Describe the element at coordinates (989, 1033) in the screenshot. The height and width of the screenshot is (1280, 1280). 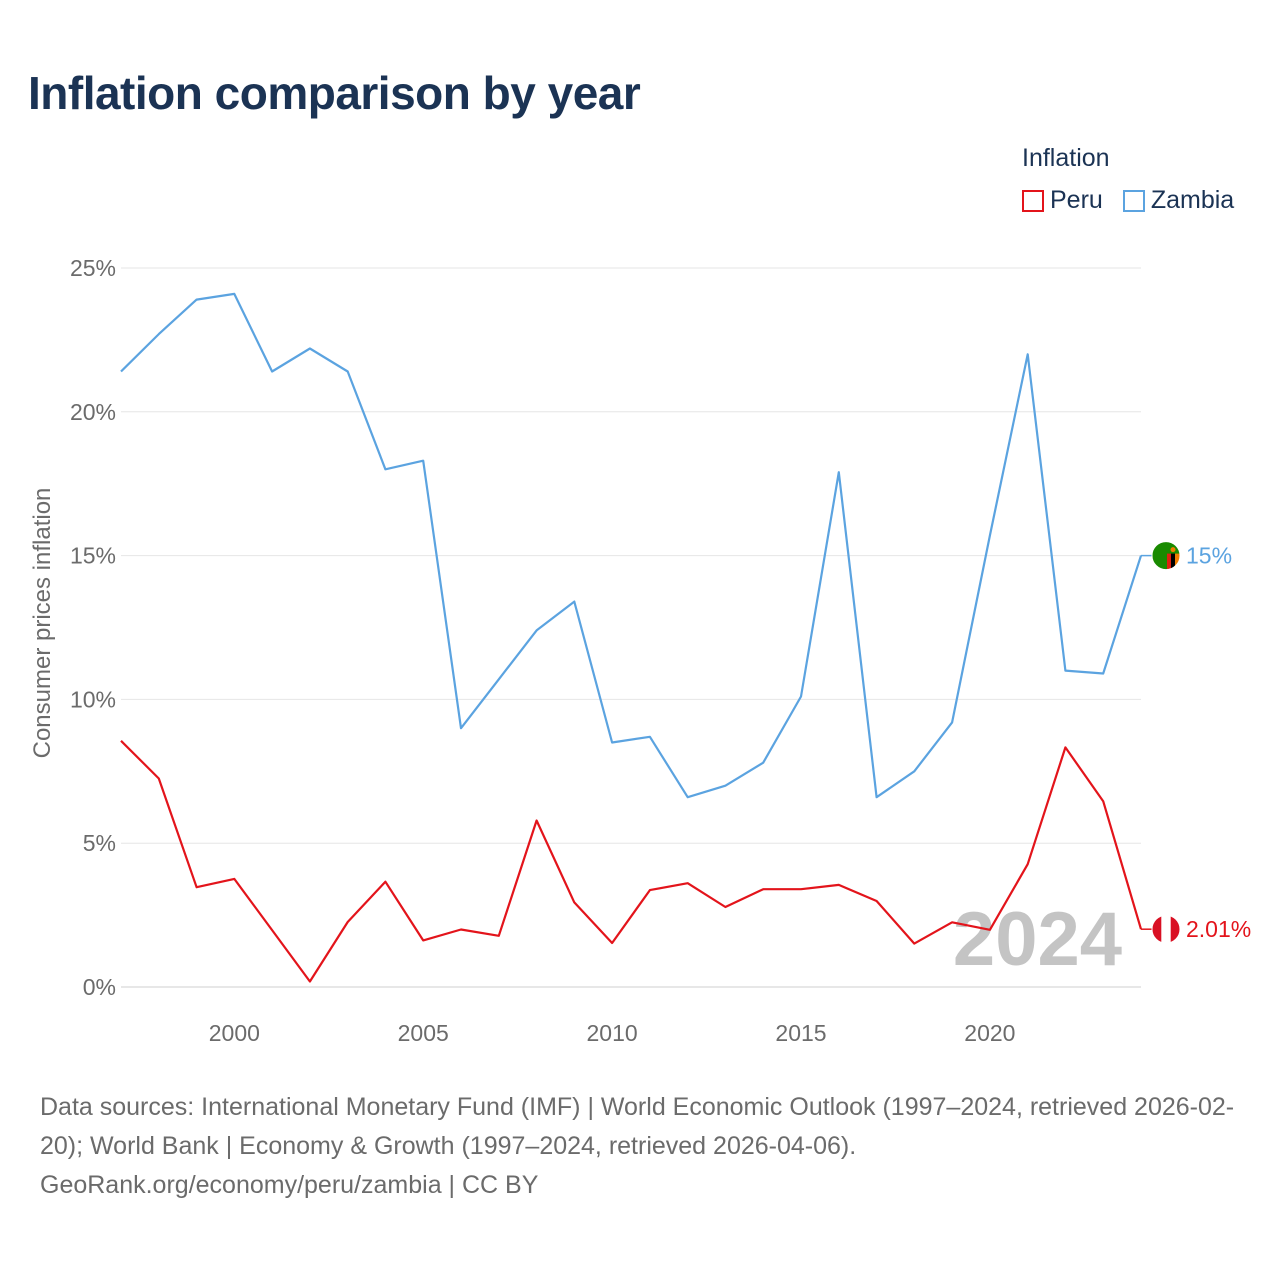
I see `x-tick-label: 2020` at that location.